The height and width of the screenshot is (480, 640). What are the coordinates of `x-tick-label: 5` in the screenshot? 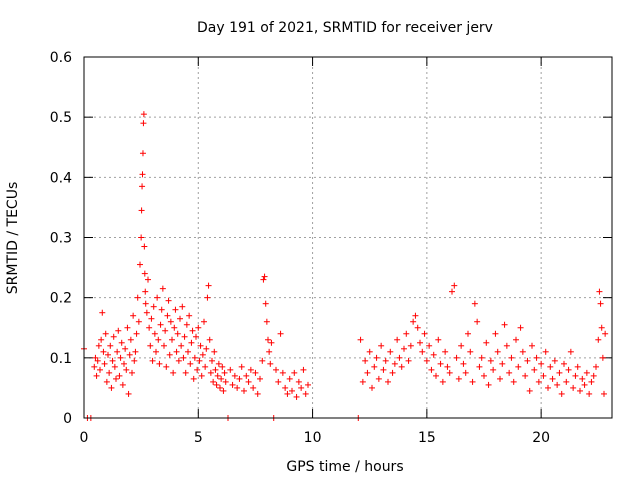 It's located at (198, 438).